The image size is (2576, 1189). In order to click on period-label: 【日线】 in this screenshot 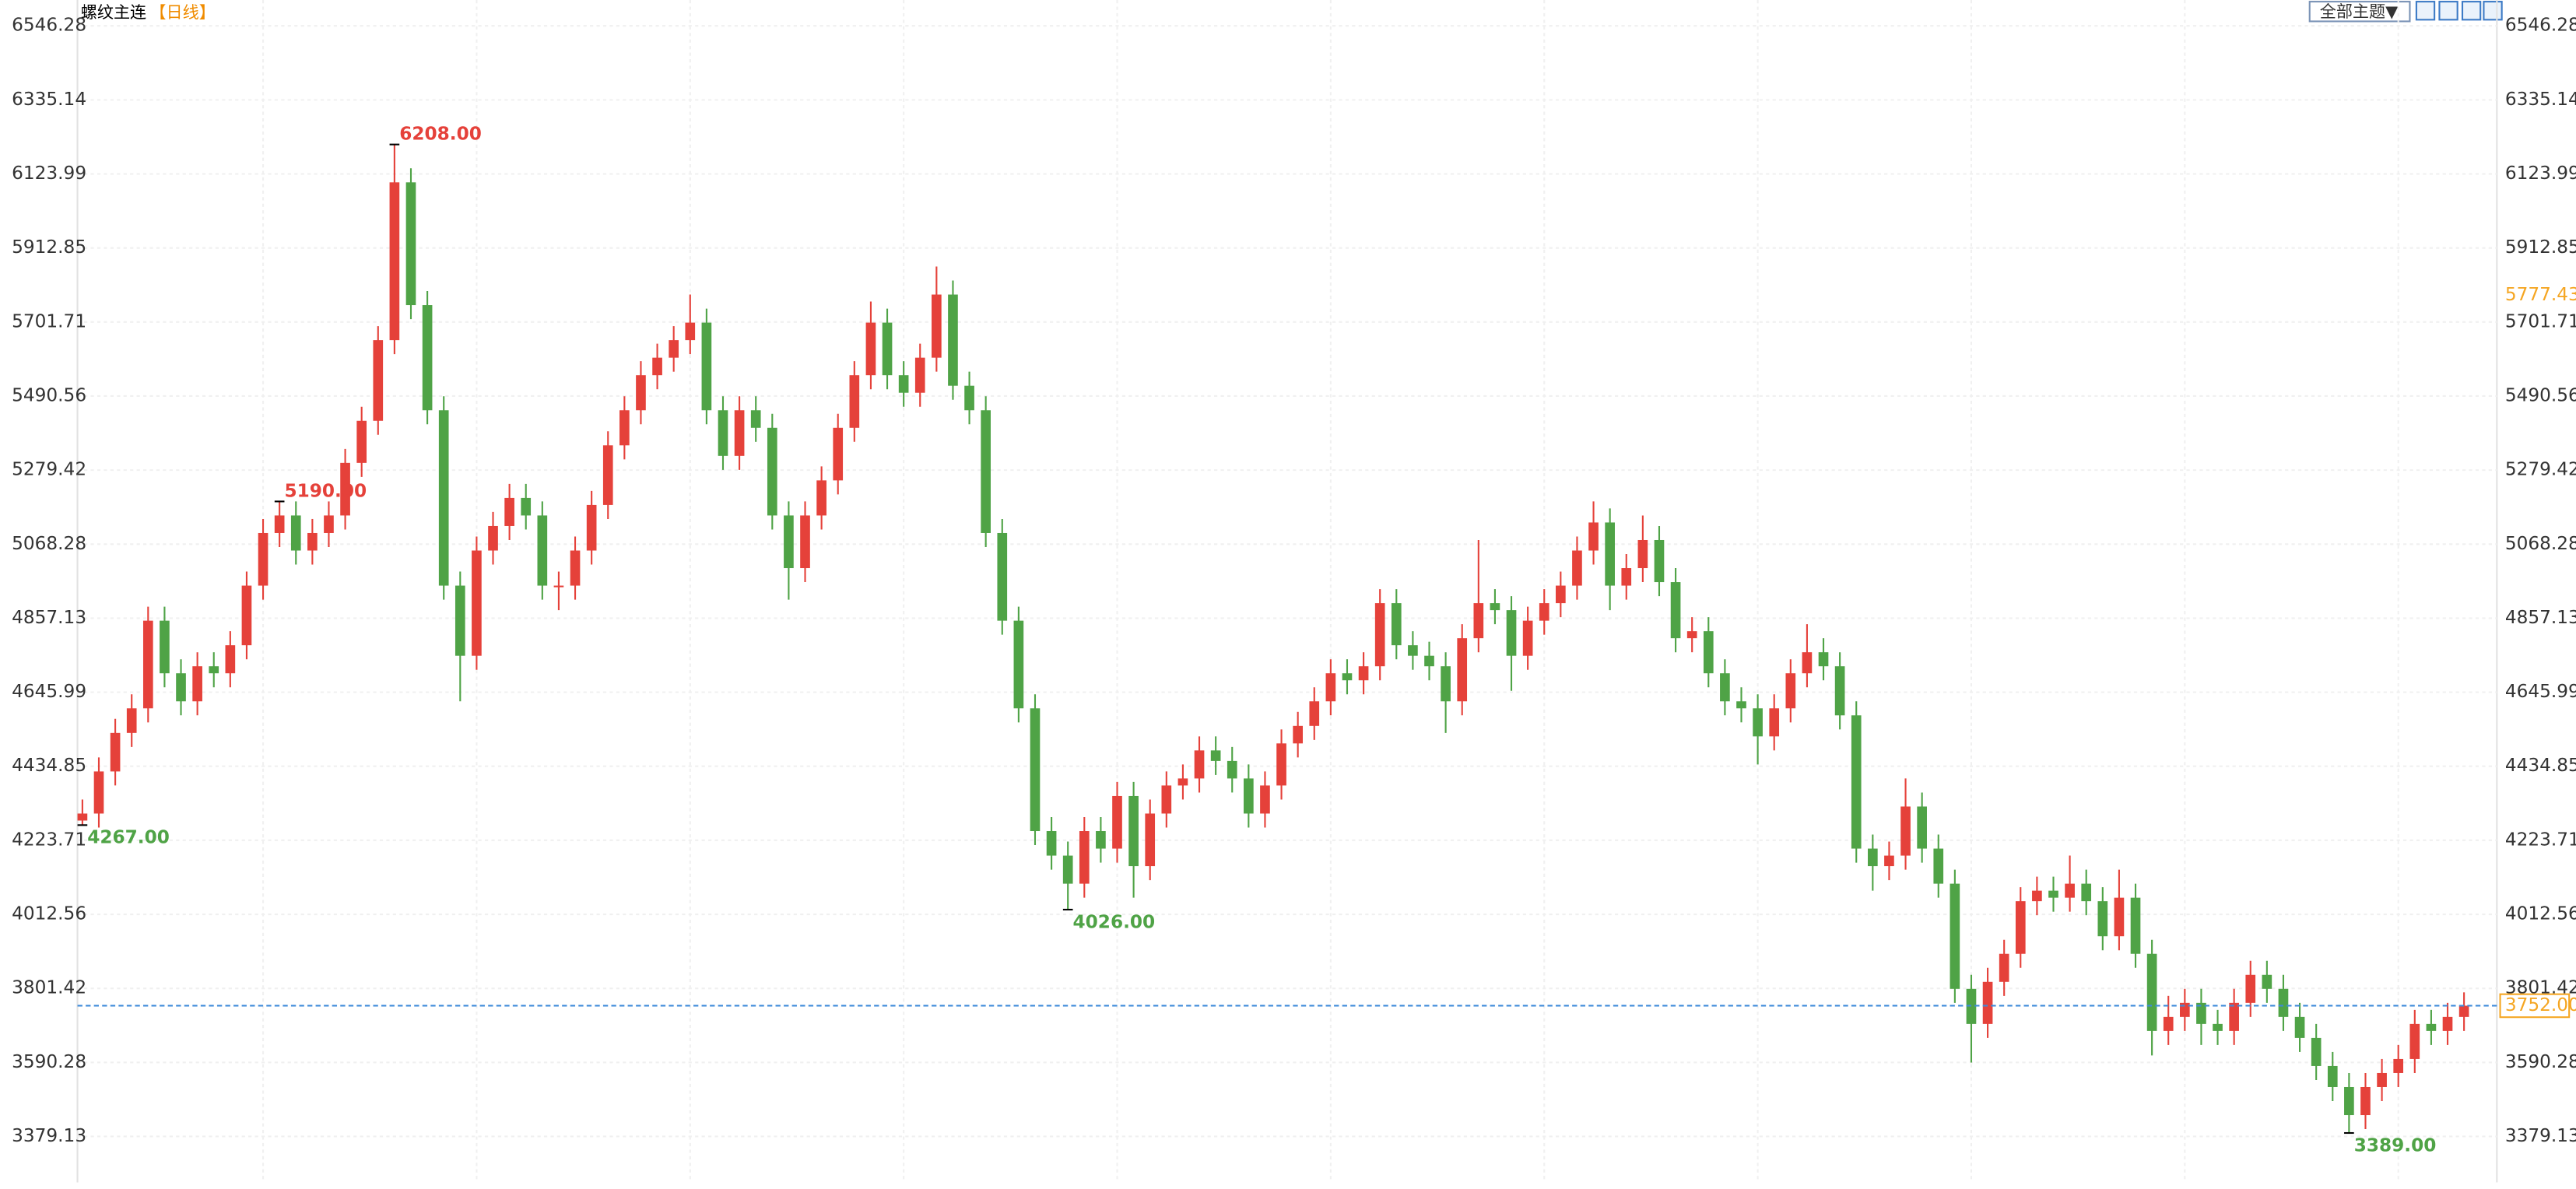, I will do `click(182, 12)`.